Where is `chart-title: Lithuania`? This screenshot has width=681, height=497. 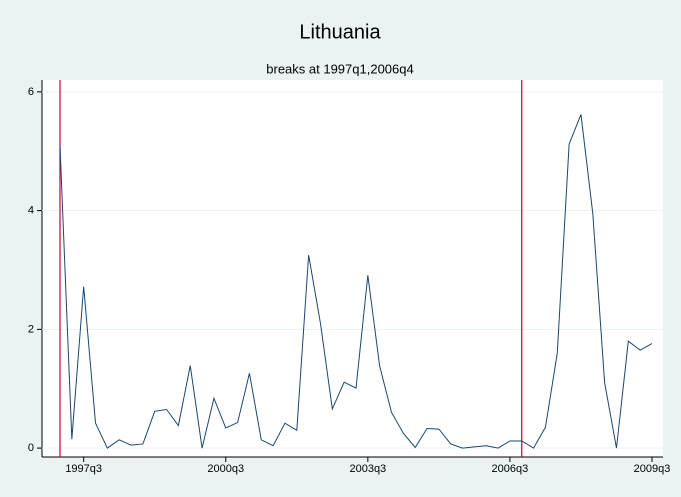 chart-title: Lithuania is located at coordinates (340, 32).